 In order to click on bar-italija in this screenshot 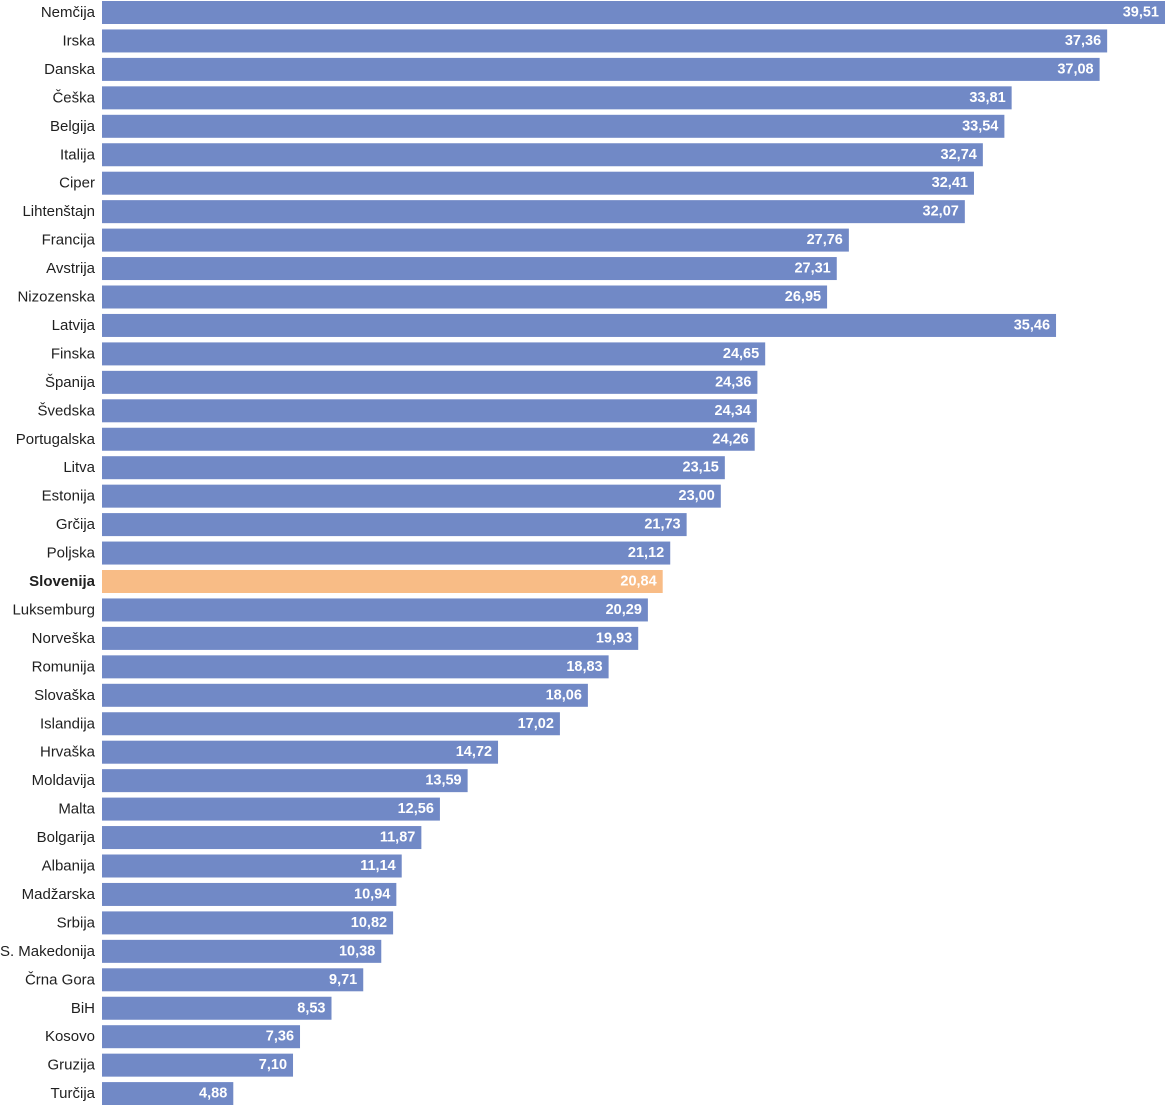, I will do `click(542, 155)`.